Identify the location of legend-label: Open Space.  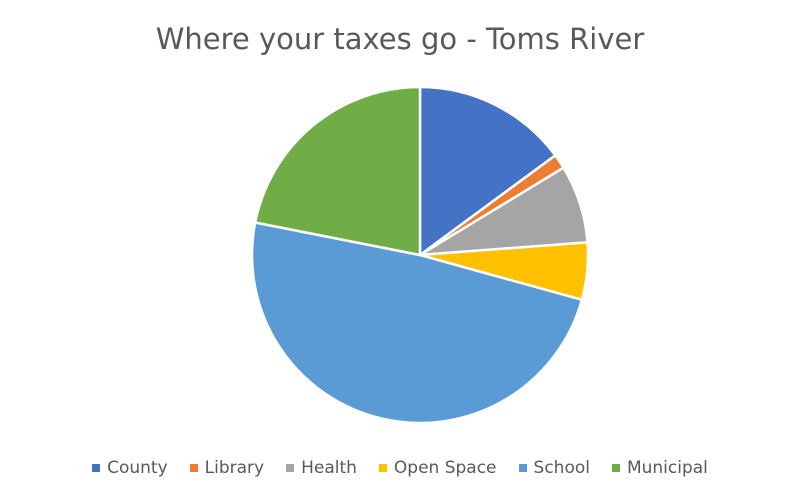
(445, 468).